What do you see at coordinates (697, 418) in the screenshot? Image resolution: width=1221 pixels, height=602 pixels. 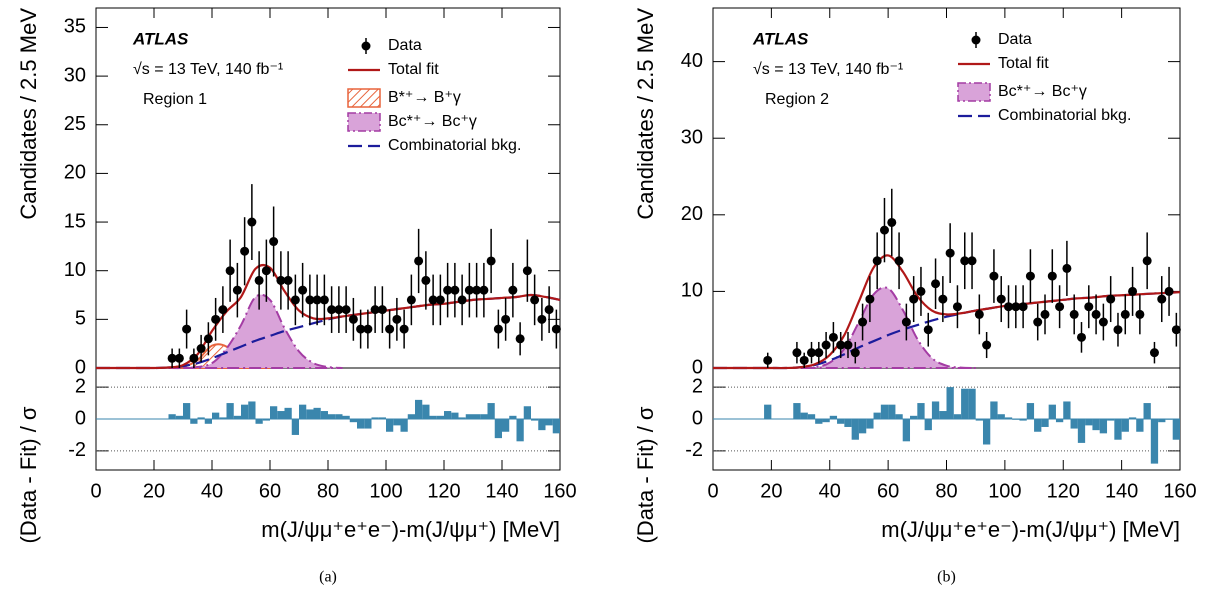 I see `residual-y-tick-label: 0` at bounding box center [697, 418].